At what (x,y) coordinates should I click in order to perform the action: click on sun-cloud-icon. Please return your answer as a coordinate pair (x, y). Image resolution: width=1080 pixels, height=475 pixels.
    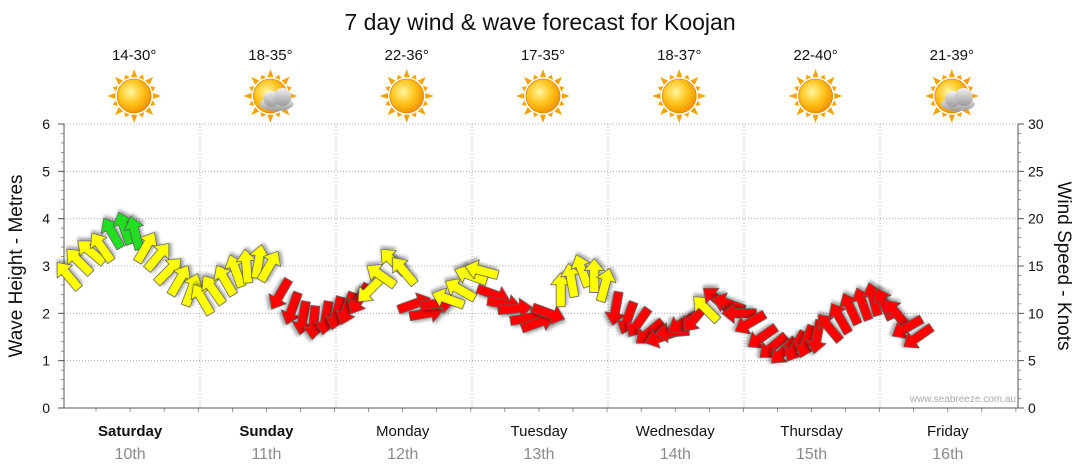
    Looking at the image, I should click on (270, 96).